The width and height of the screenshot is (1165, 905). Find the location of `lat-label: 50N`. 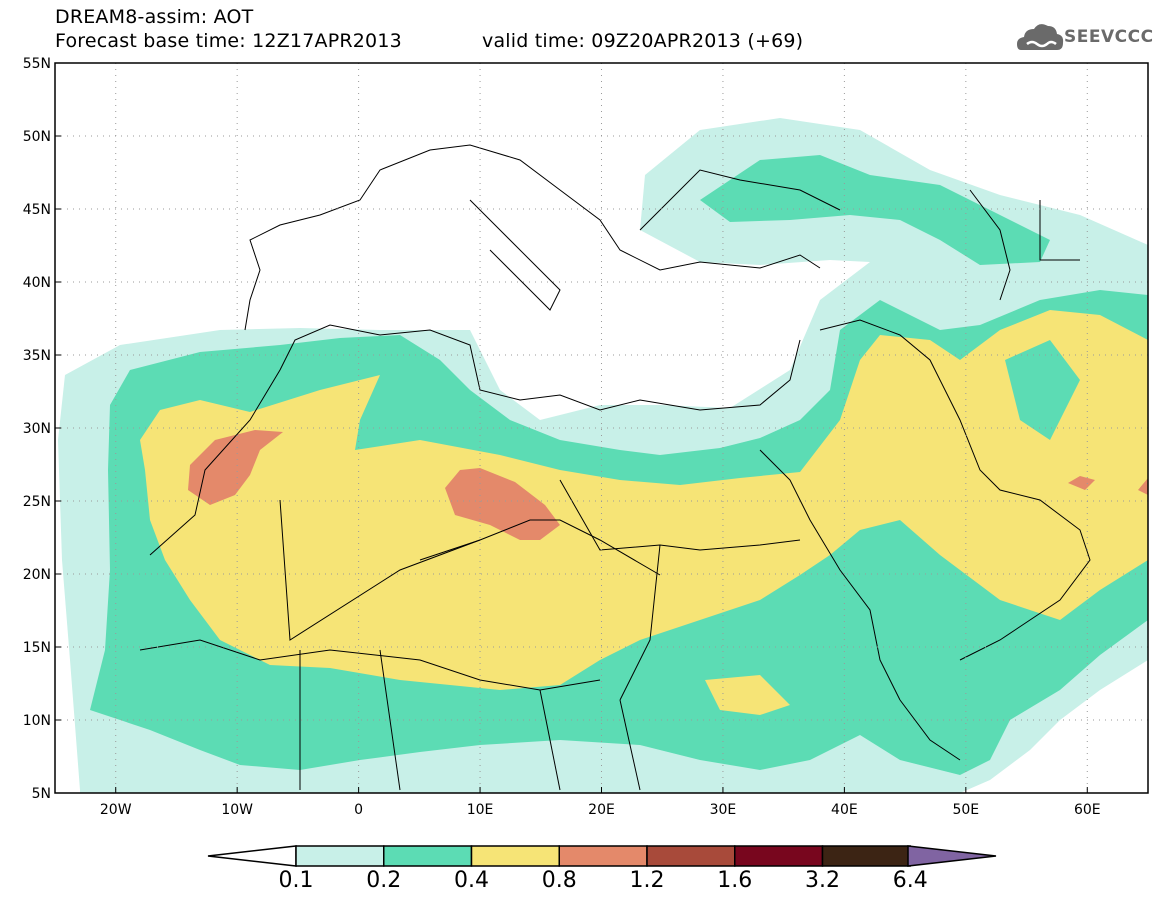

lat-label: 50N is located at coordinates (37, 137).